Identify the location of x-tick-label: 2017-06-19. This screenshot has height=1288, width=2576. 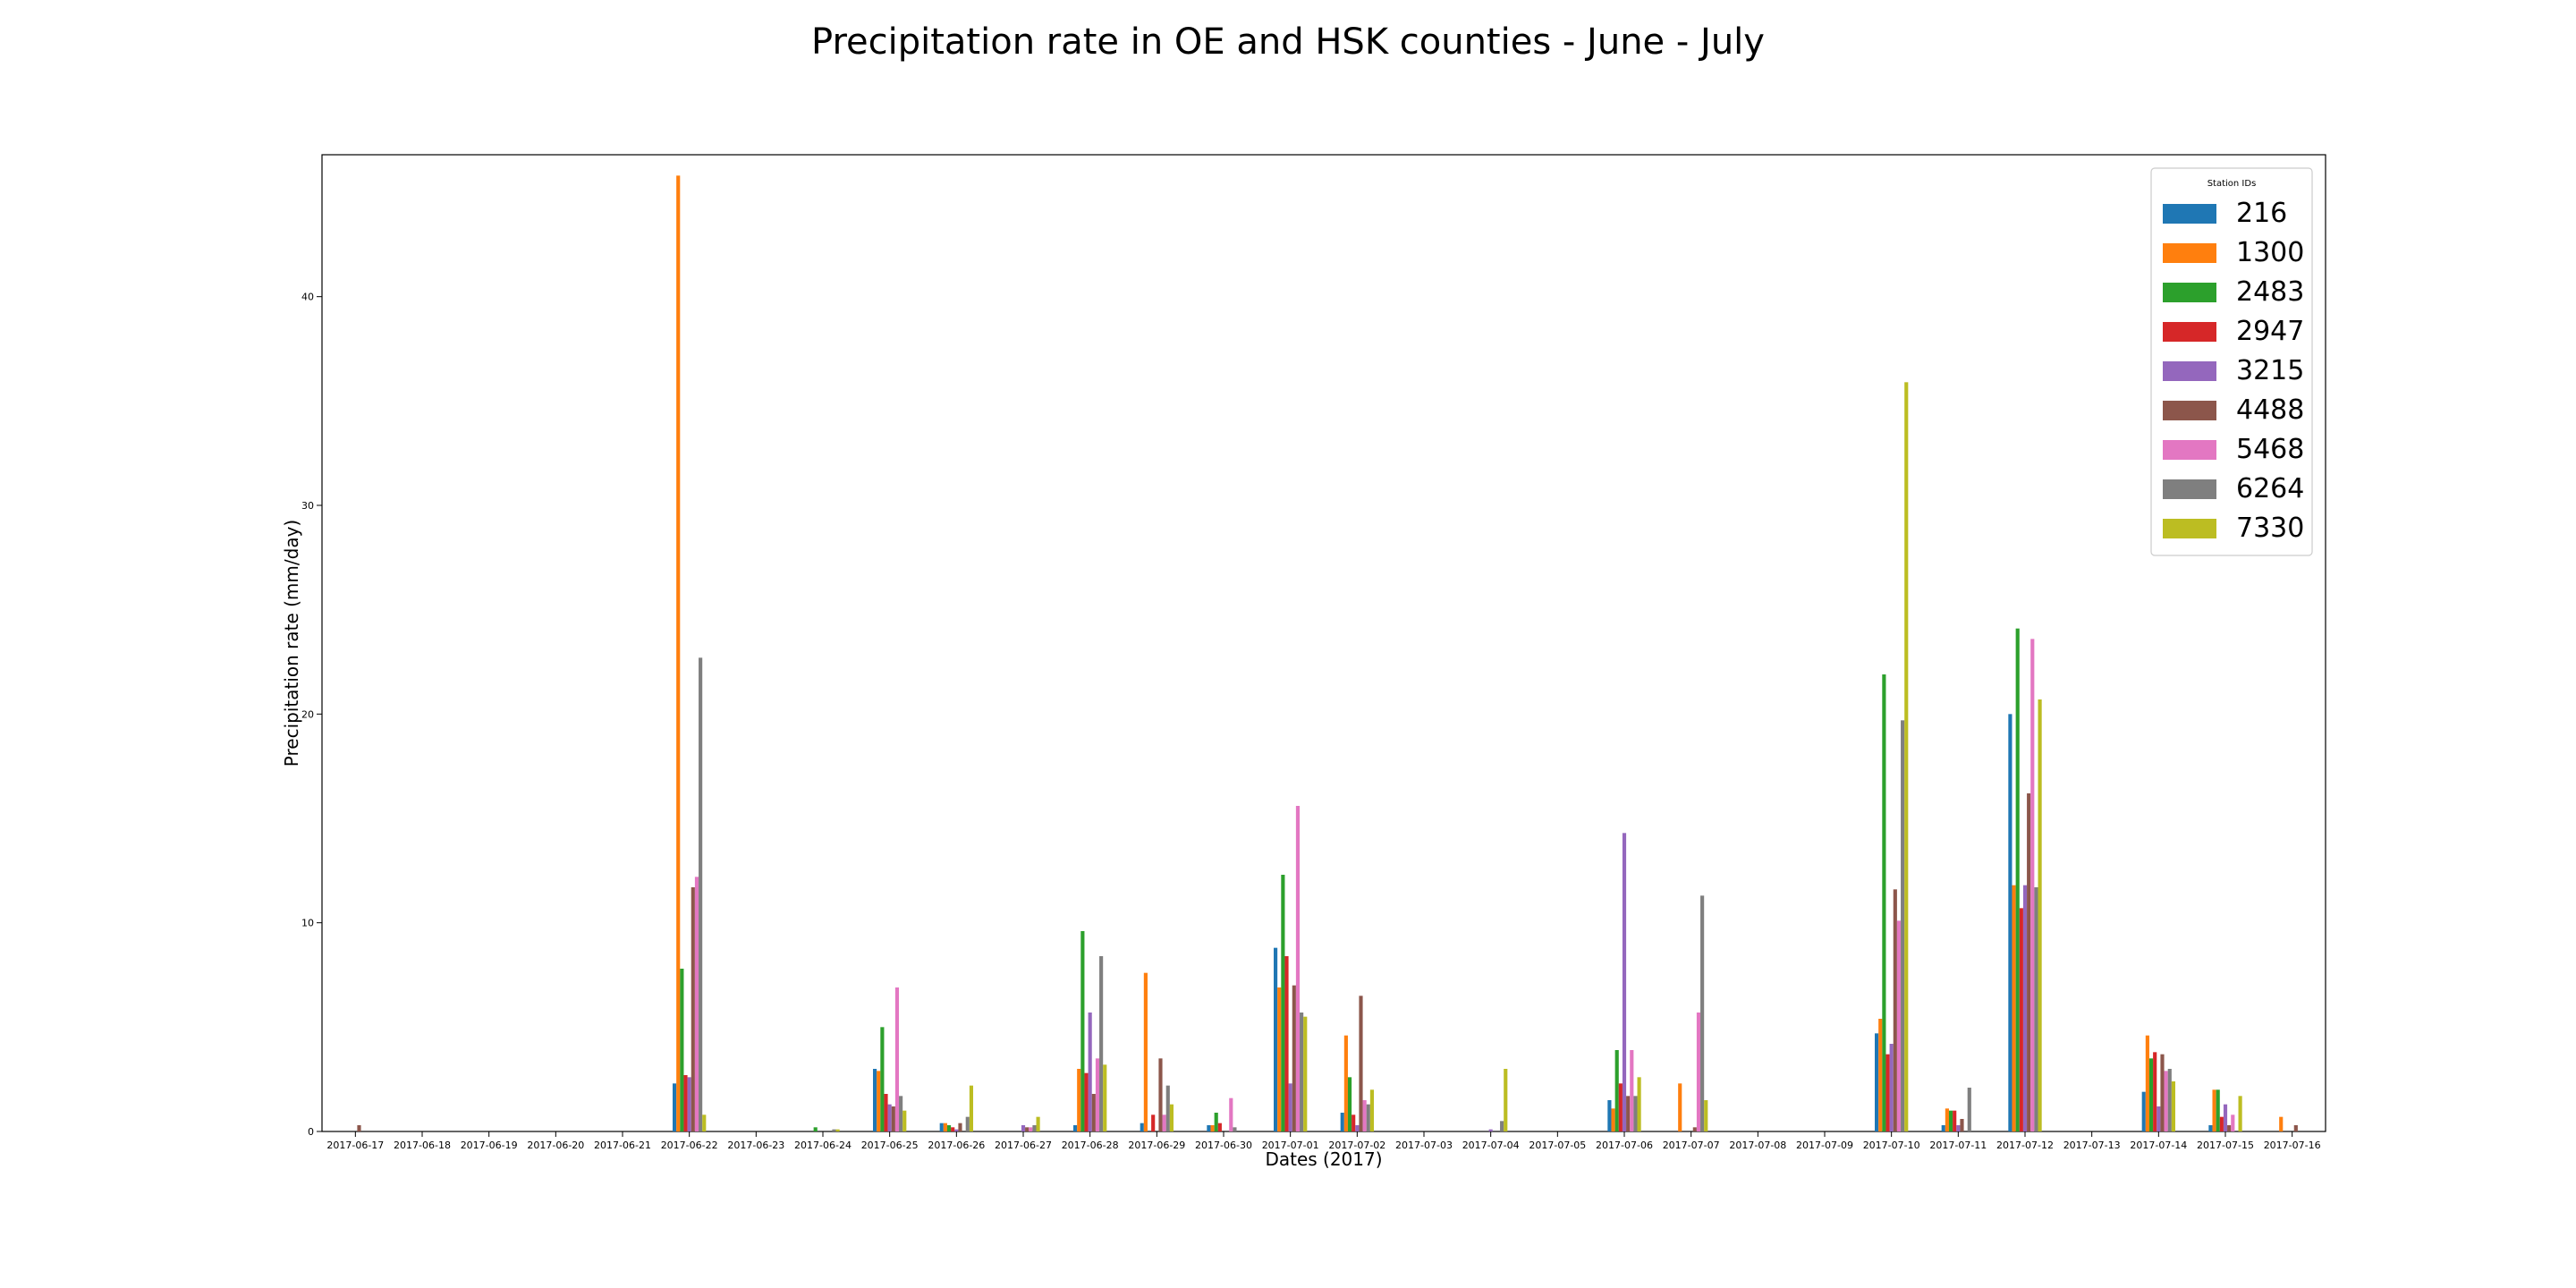
(489, 1145).